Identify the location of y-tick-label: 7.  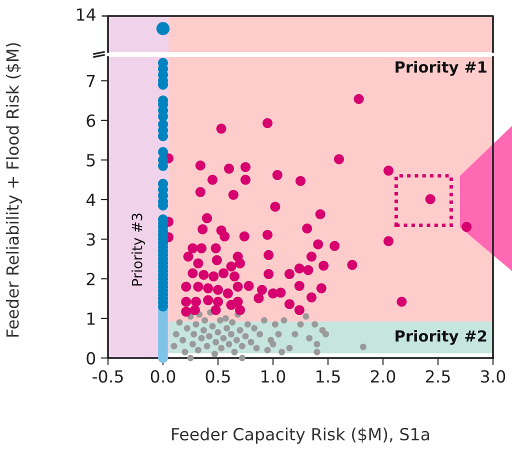
(90, 81).